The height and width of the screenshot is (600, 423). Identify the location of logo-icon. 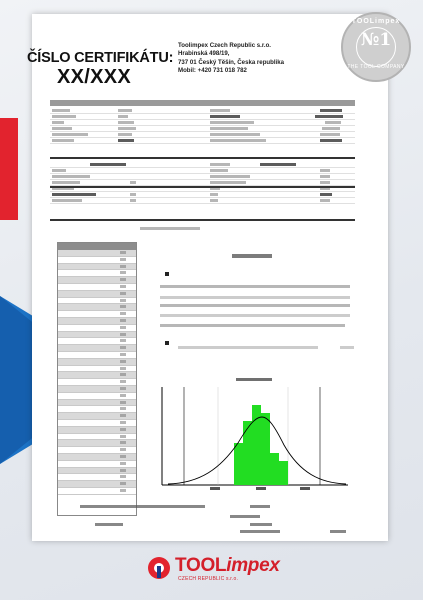
(159, 568).